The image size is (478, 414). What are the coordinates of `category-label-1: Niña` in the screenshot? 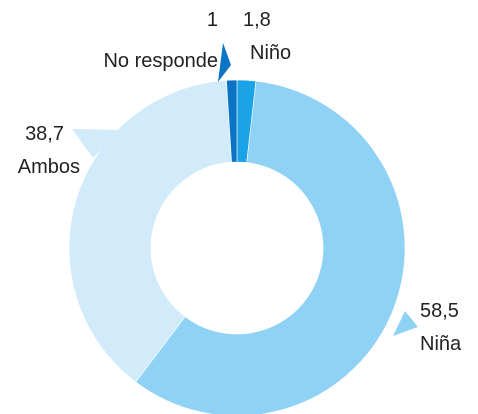 It's located at (441, 344).